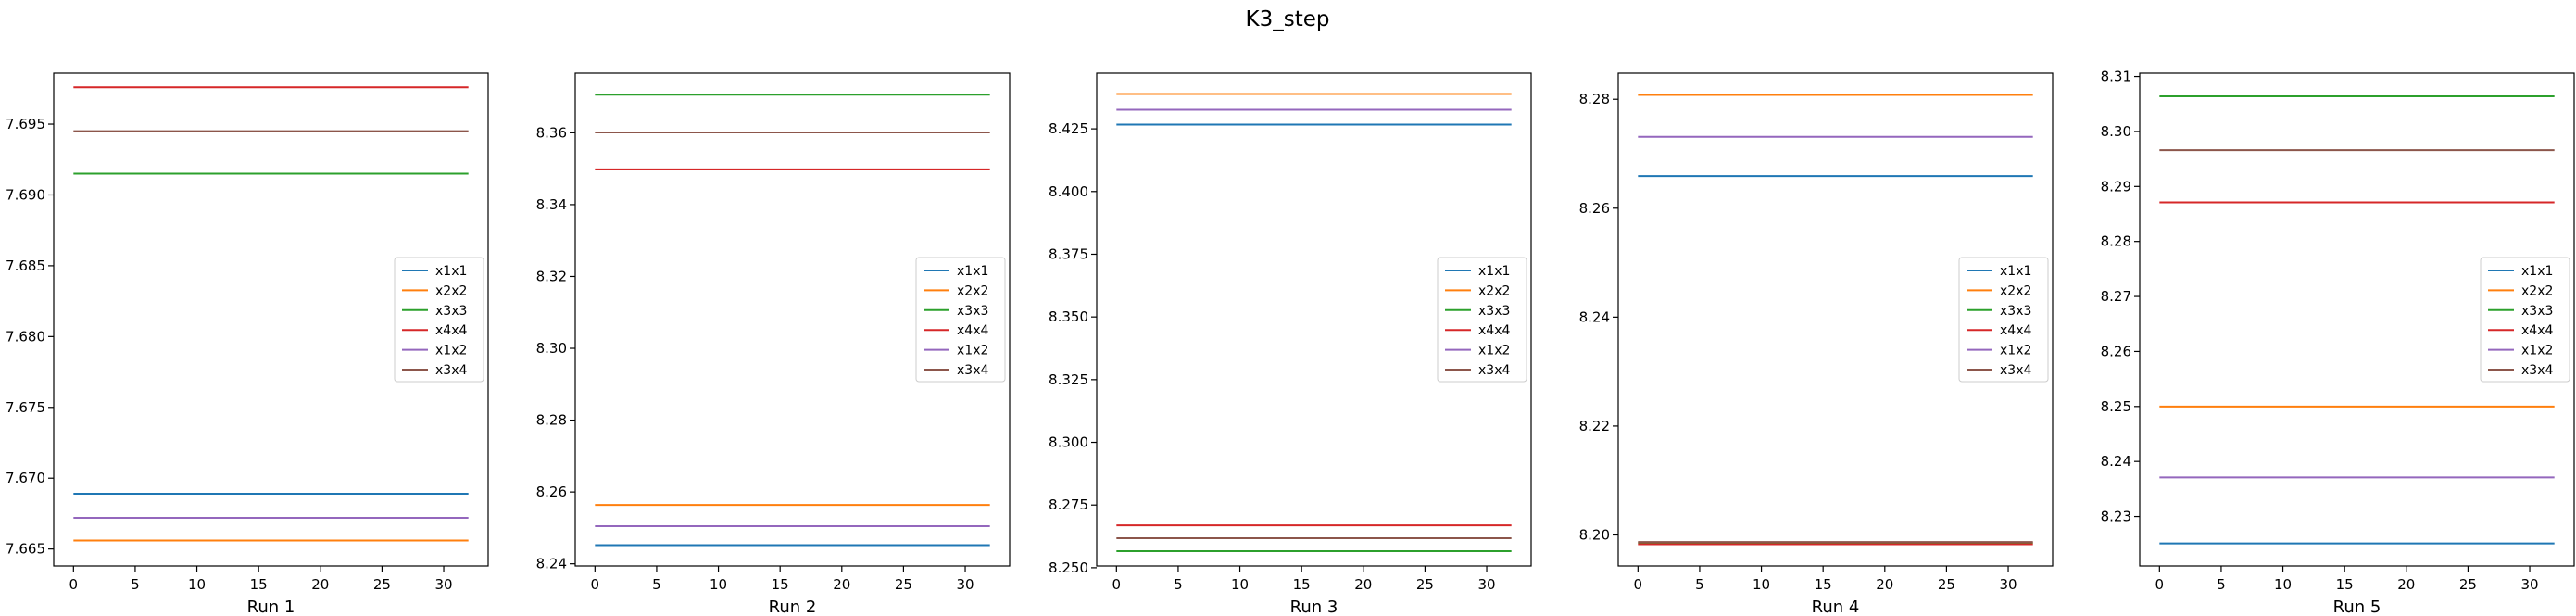 Image resolution: width=2576 pixels, height=616 pixels. I want to click on y-tick-label: 8.27, so click(2116, 297).